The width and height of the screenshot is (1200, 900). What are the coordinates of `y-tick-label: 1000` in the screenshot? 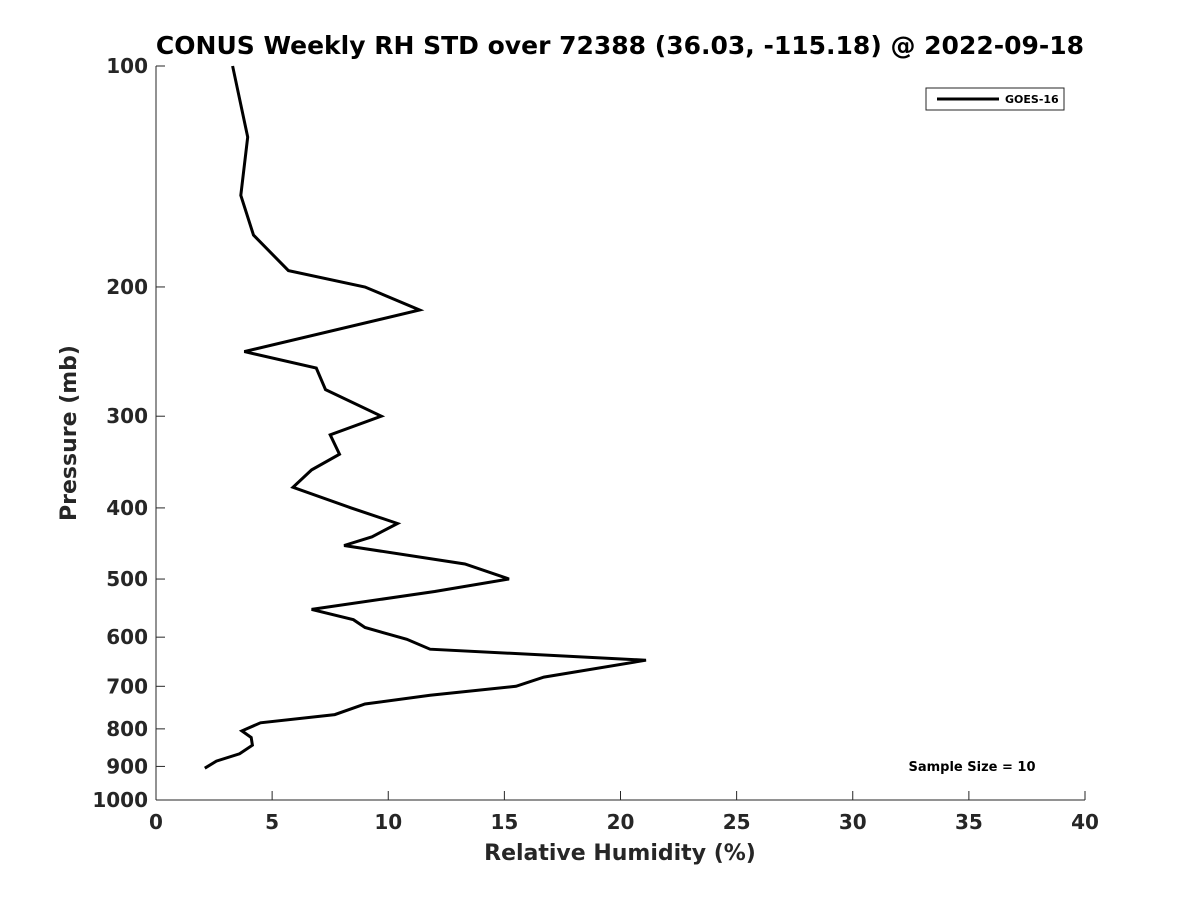 It's located at (120, 800).